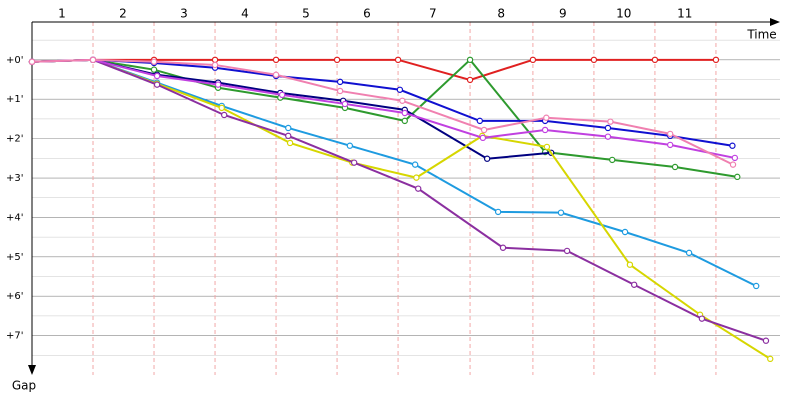 The image size is (800, 400). I want to click on x-tick-label: 3, so click(184, 14).